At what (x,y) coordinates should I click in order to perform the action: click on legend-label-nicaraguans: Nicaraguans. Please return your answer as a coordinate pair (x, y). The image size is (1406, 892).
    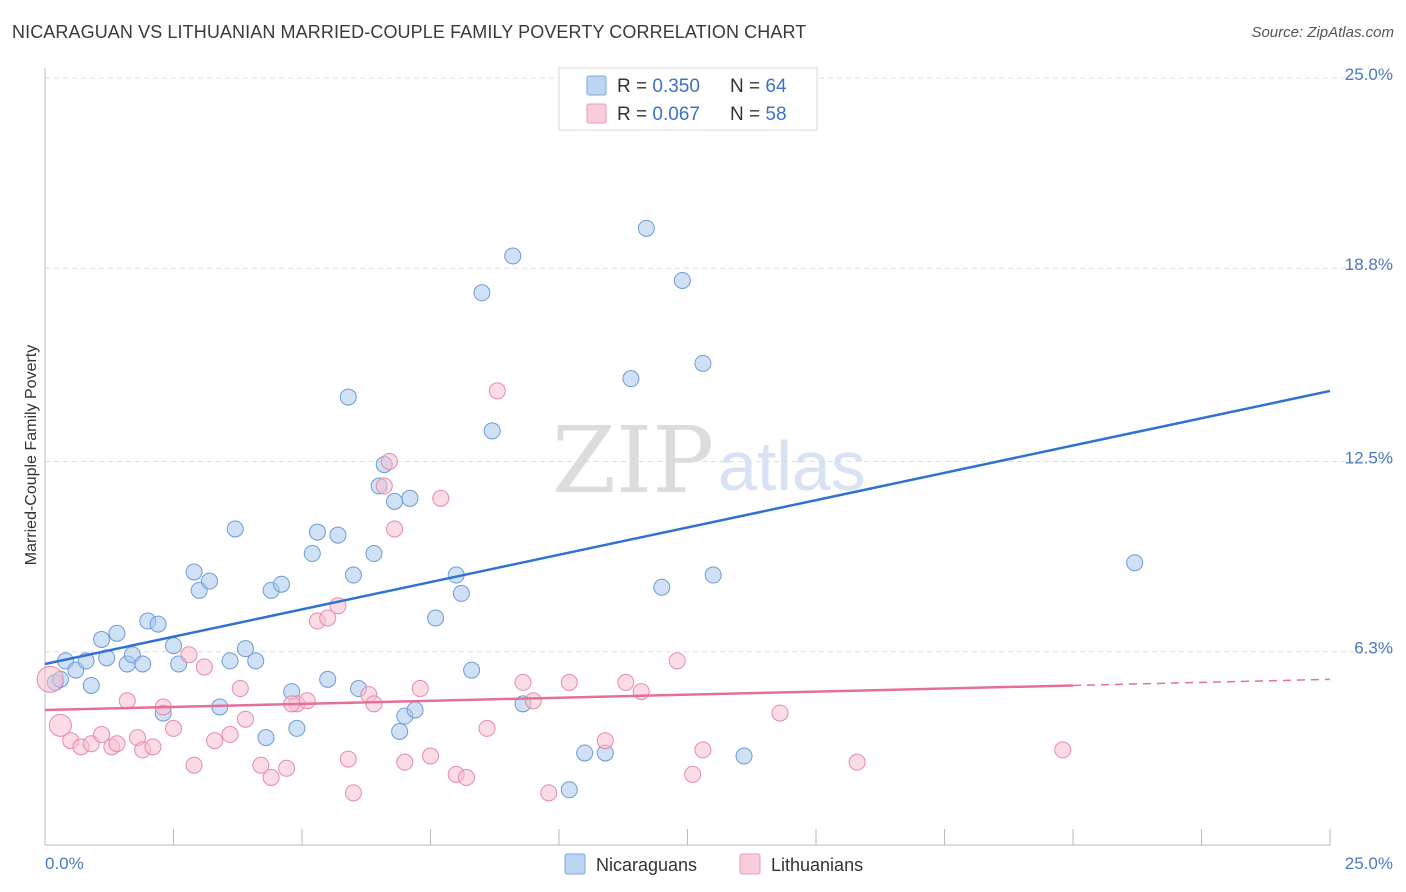
    Looking at the image, I should click on (646, 865).